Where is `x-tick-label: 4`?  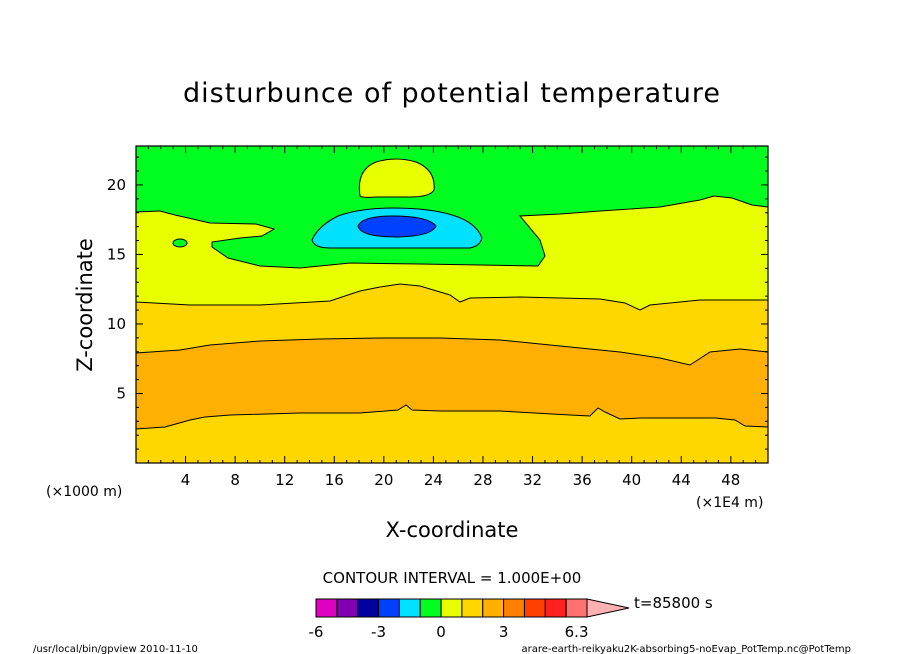
x-tick-label: 4 is located at coordinates (186, 480).